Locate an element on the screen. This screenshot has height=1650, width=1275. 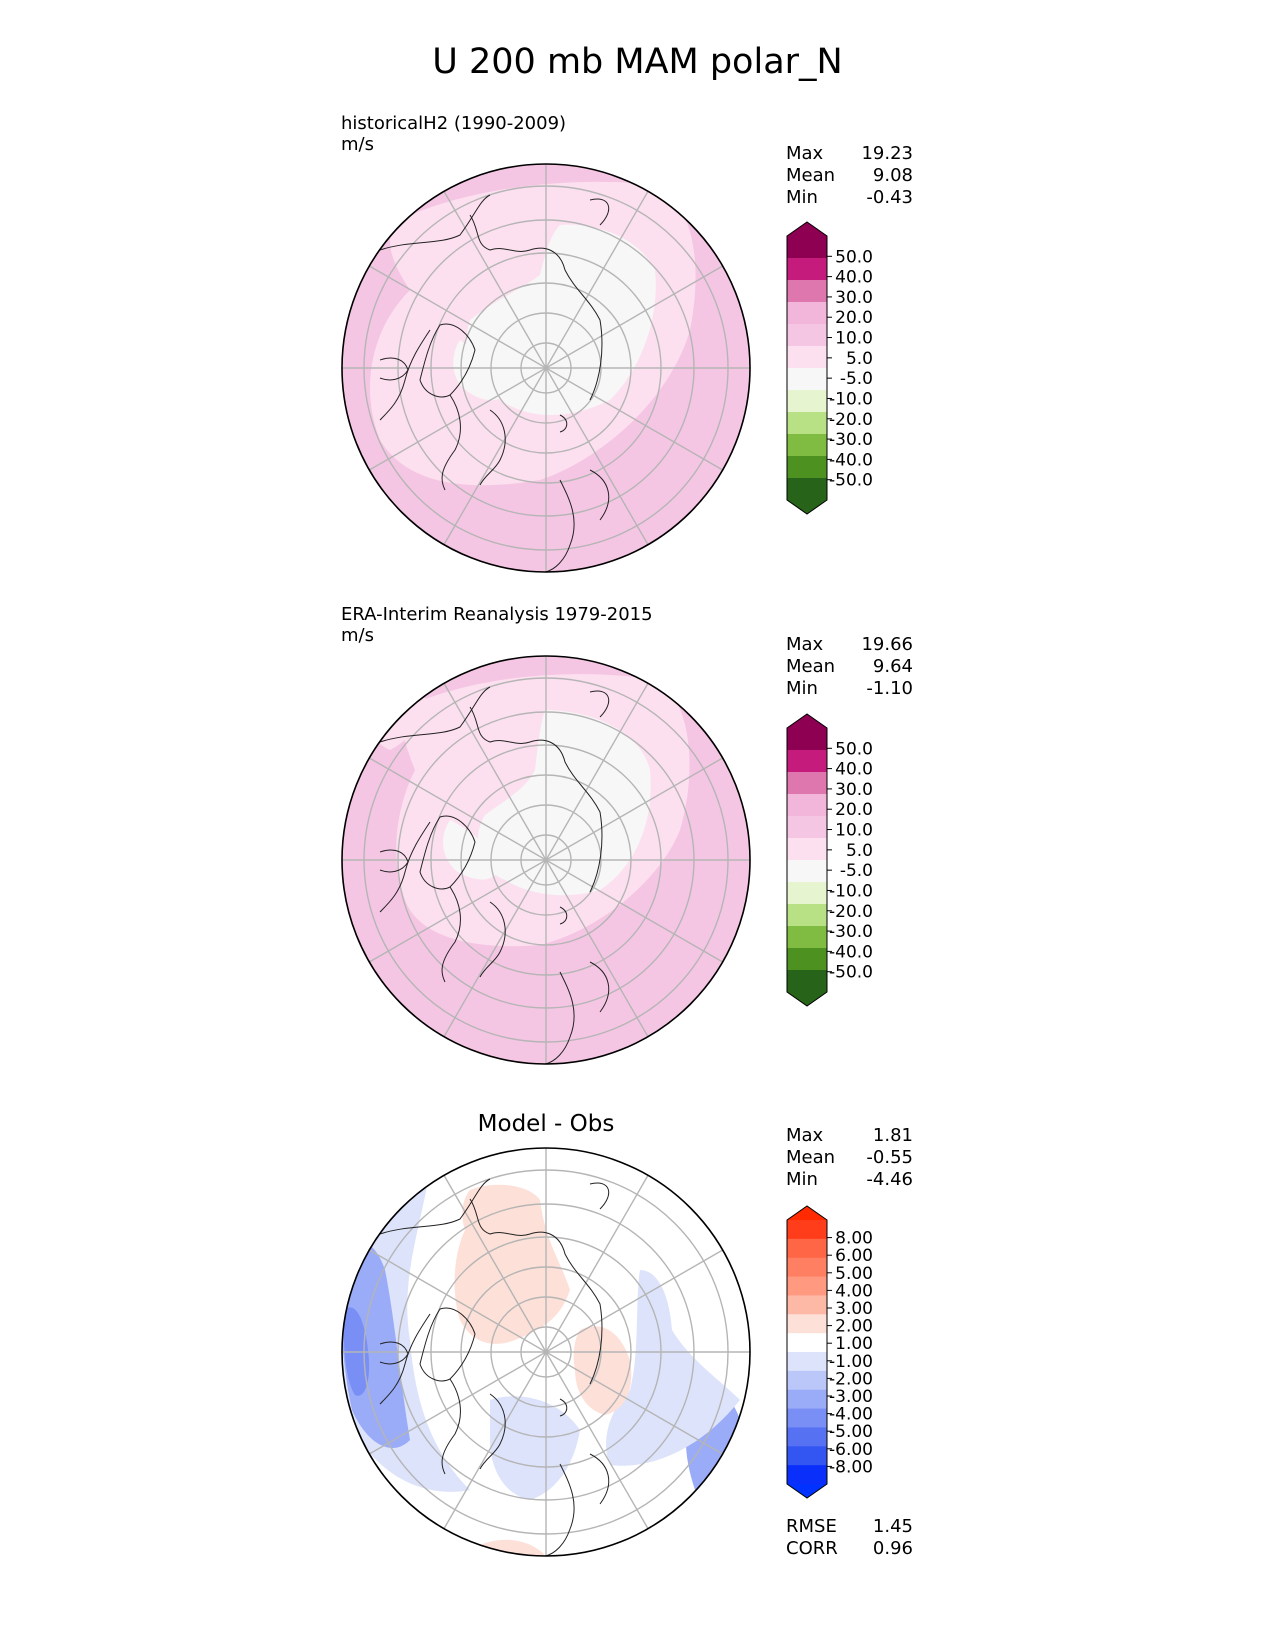
coastlines is located at coordinates (494, 383).